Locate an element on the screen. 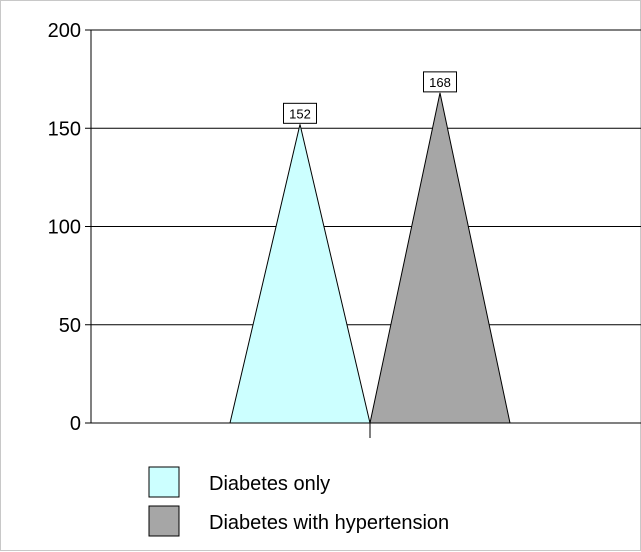 Image resolution: width=641 pixels, height=552 pixels. y-tick-label: 50 is located at coordinates (70, 326).